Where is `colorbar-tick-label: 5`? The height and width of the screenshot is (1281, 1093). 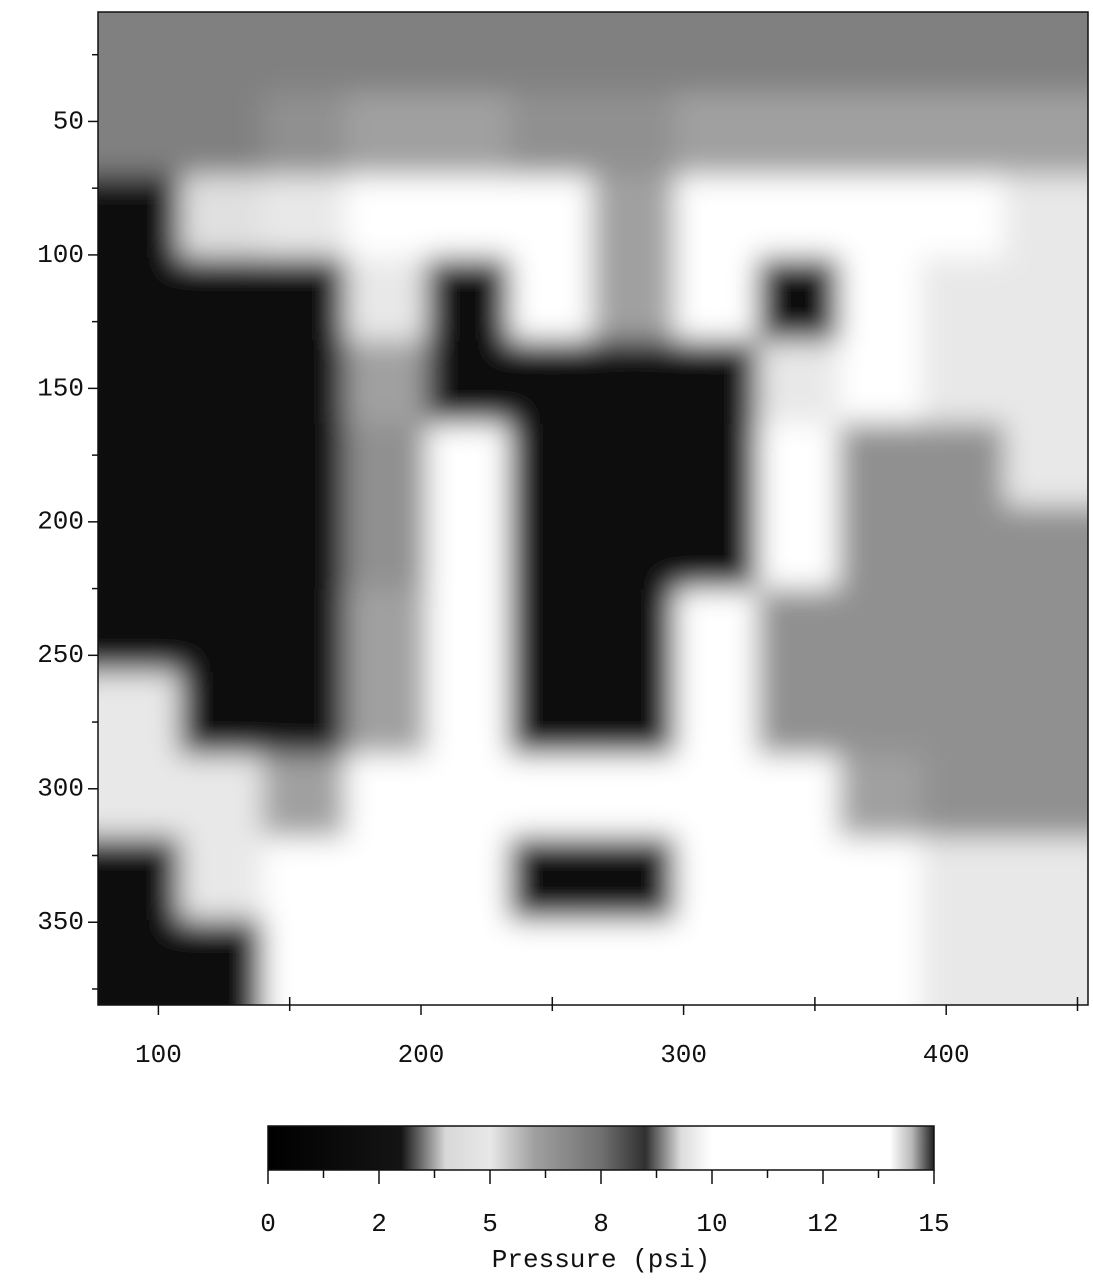 colorbar-tick-label: 5 is located at coordinates (490, 1224).